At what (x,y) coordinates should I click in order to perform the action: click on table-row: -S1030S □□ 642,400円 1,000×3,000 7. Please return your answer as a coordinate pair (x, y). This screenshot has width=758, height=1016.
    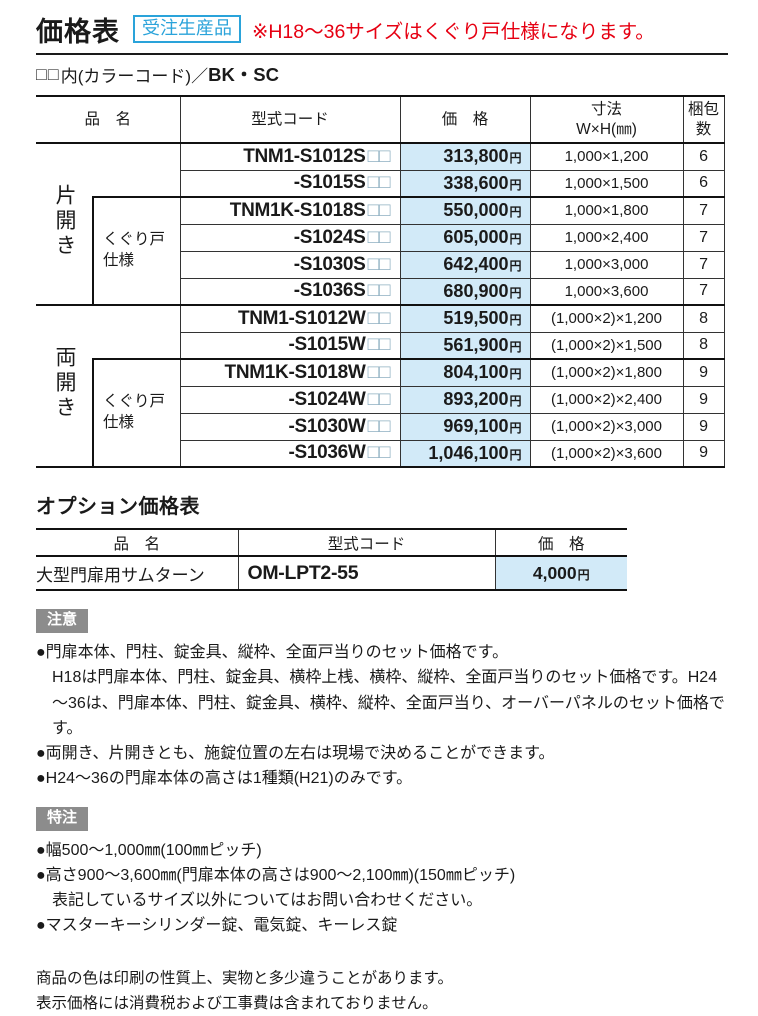
    Looking at the image, I should click on (380, 265).